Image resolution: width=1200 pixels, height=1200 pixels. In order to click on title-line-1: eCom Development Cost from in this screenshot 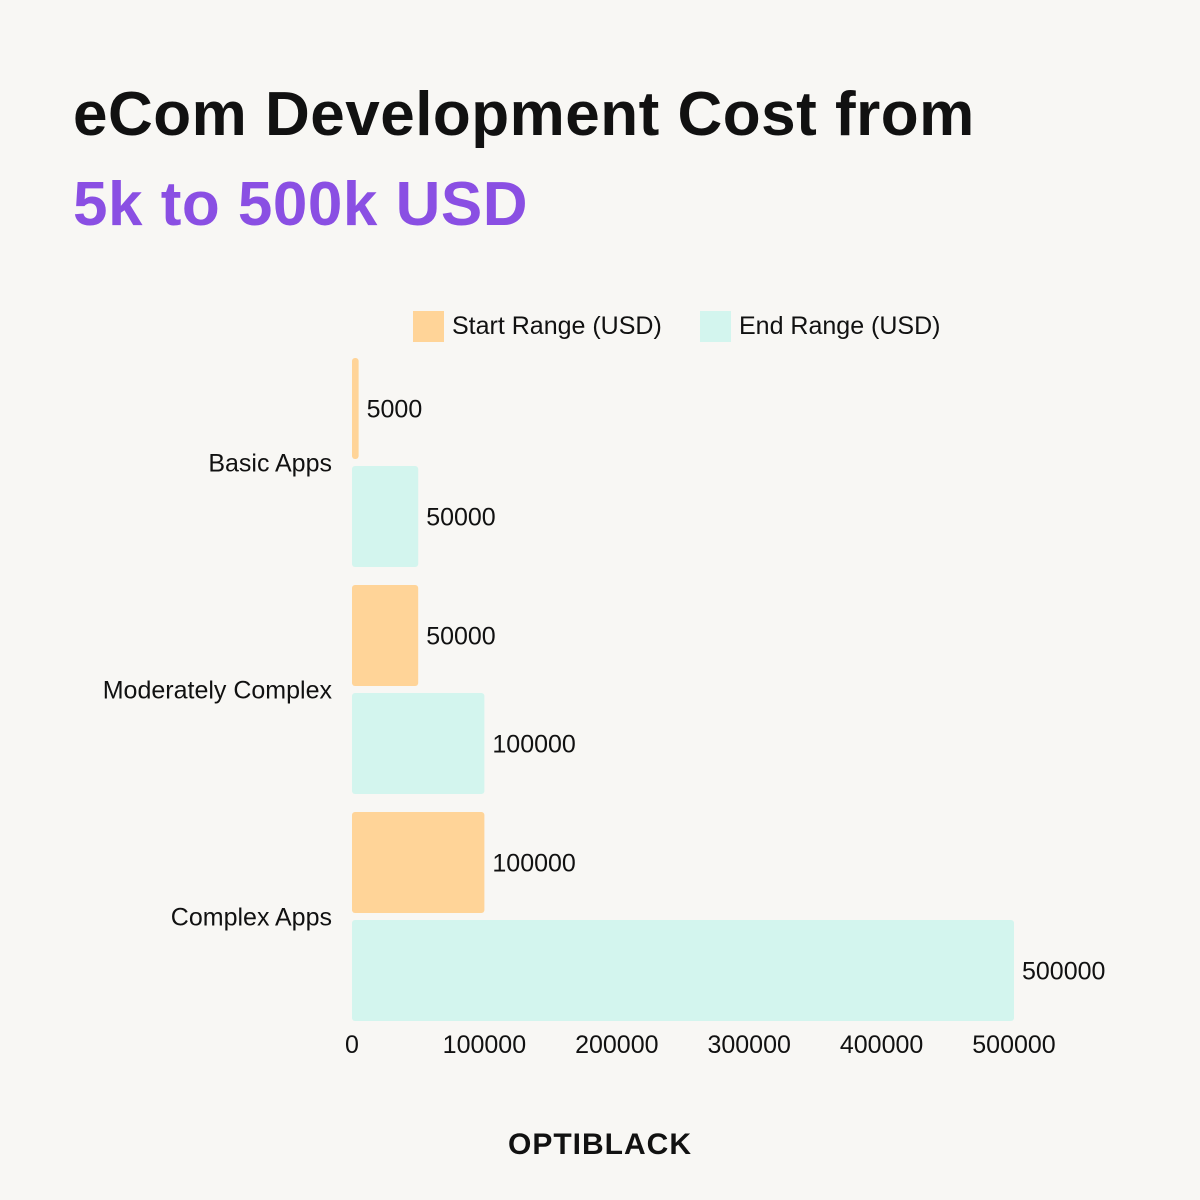, I will do `click(524, 114)`.